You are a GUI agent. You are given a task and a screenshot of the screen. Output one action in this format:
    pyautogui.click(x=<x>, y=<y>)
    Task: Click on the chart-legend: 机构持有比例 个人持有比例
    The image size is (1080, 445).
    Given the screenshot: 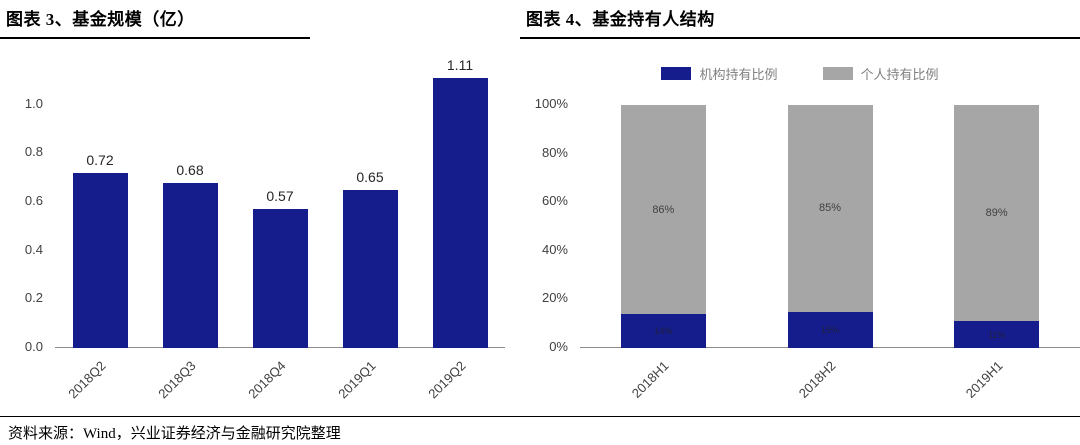 What is the action you would take?
    pyautogui.click(x=800, y=73)
    